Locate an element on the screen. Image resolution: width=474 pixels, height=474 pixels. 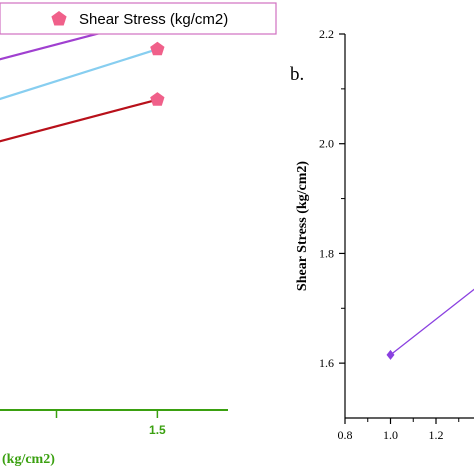
left-series-group is located at coordinates (79, 79).